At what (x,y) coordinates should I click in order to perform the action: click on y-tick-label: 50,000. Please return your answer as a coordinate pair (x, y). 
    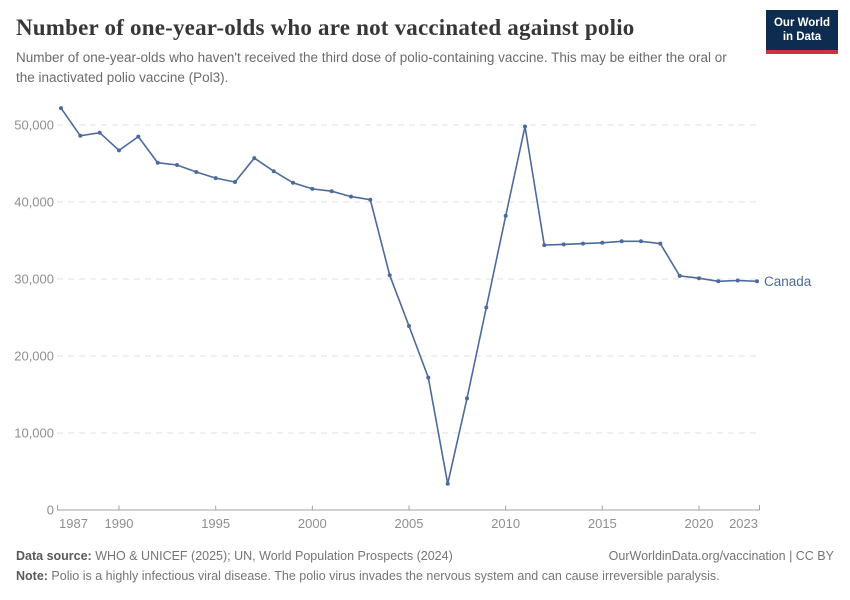
    Looking at the image, I should click on (34, 125).